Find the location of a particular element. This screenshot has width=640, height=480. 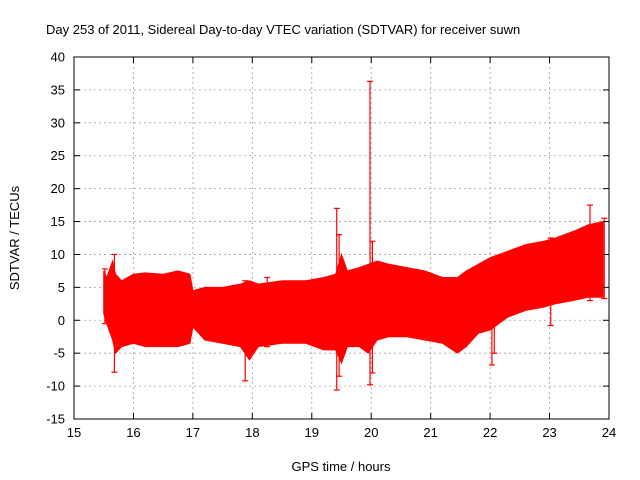

x-tick-label: 19 is located at coordinates (312, 432).